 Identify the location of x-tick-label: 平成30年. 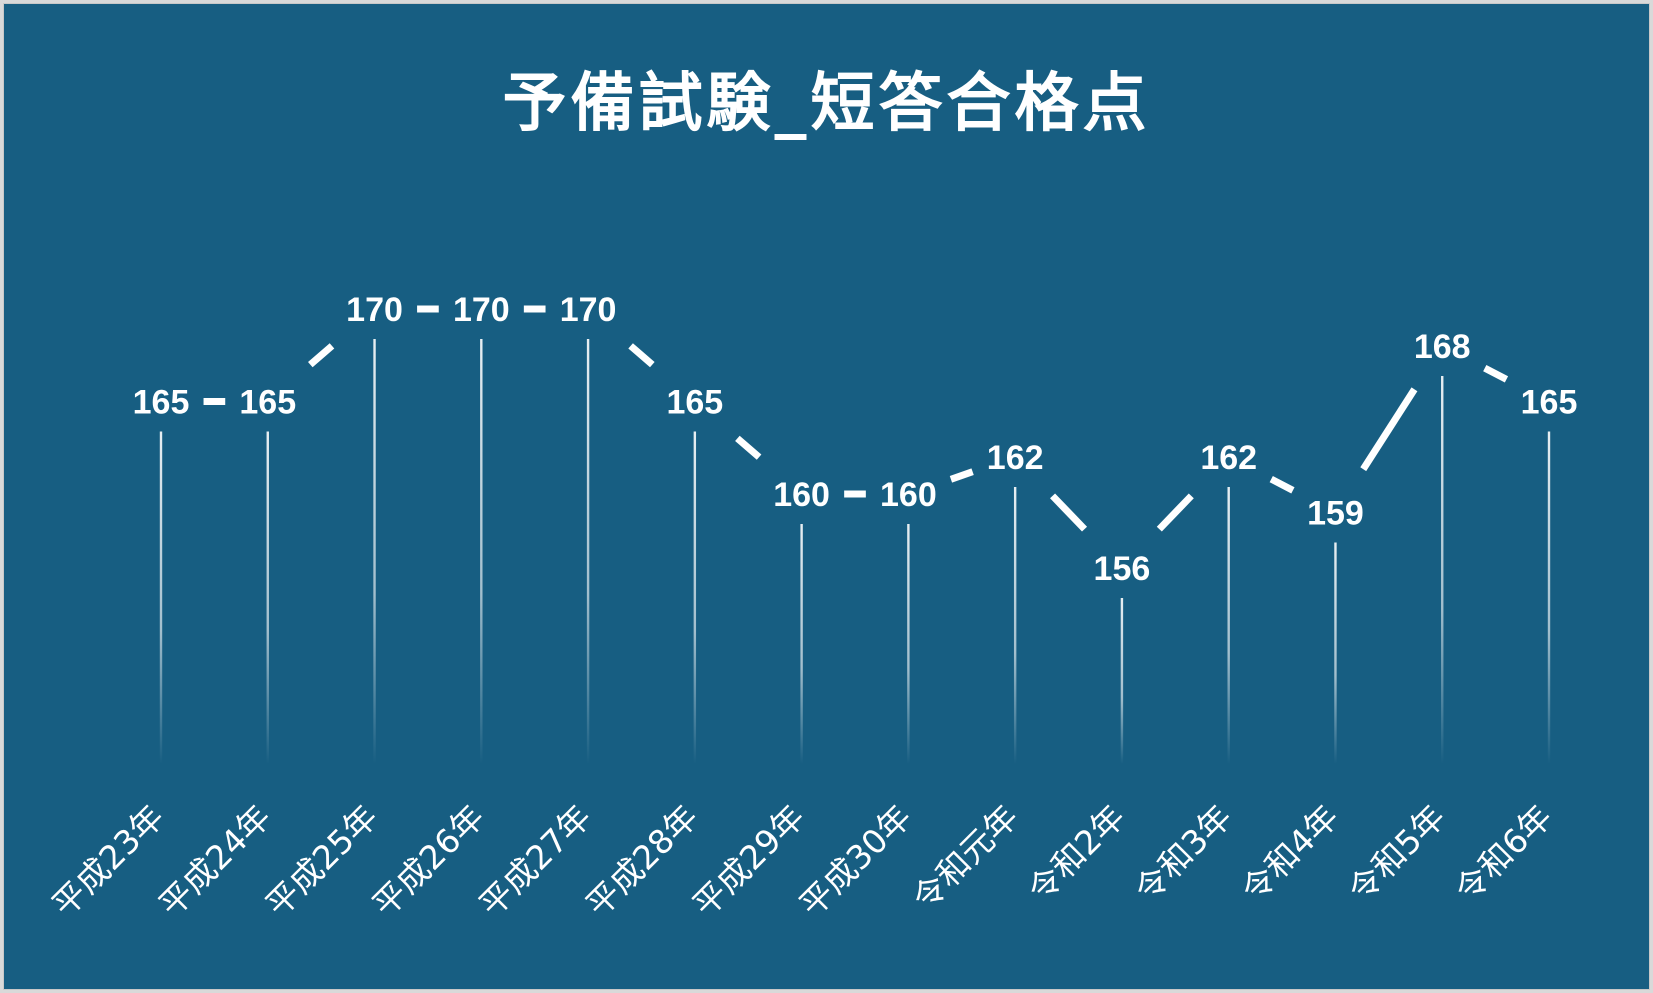
(855, 860).